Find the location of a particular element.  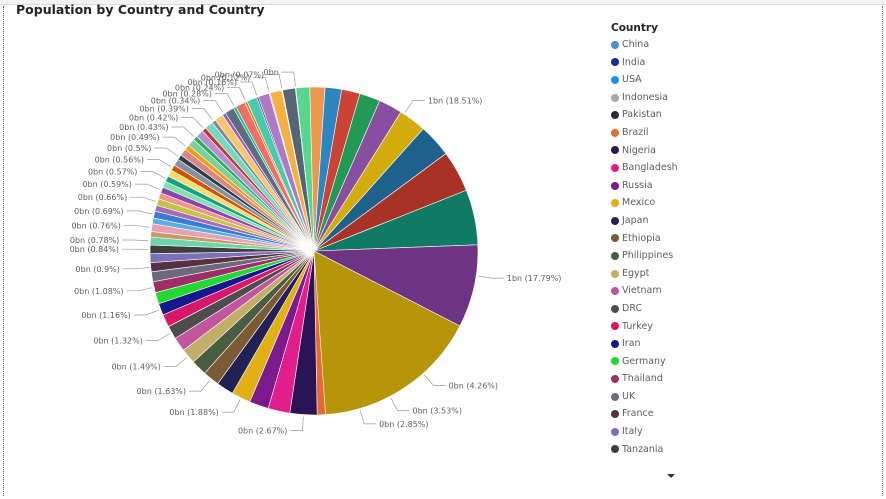

legend-label: Thailand is located at coordinates (642, 379).